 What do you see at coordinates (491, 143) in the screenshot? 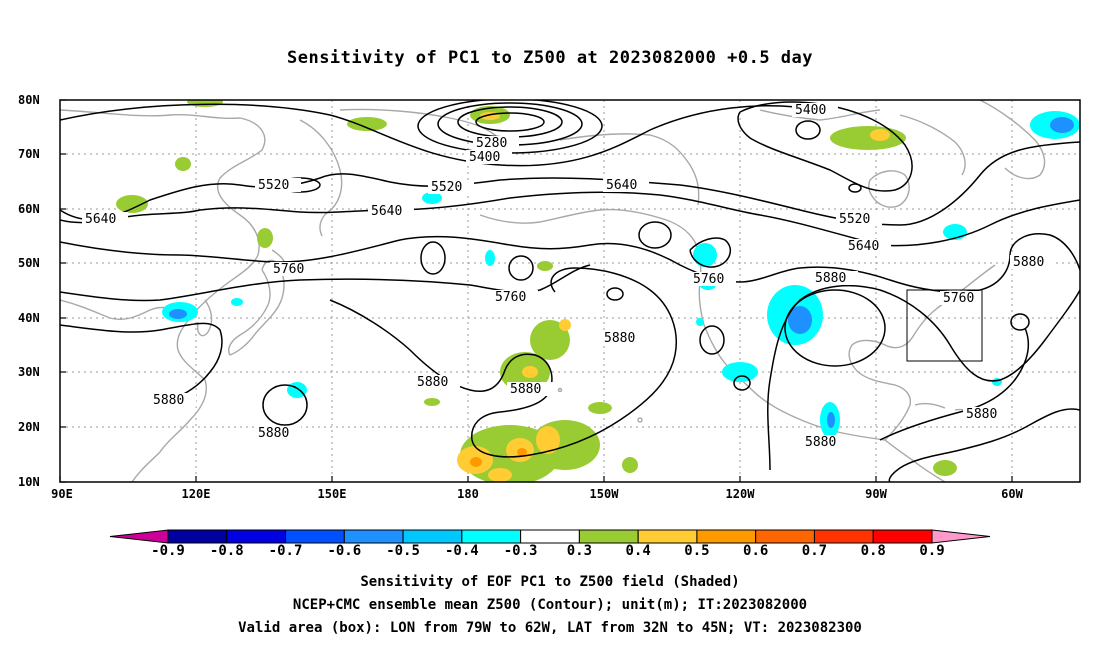
I see `contour-label: 5280` at bounding box center [491, 143].